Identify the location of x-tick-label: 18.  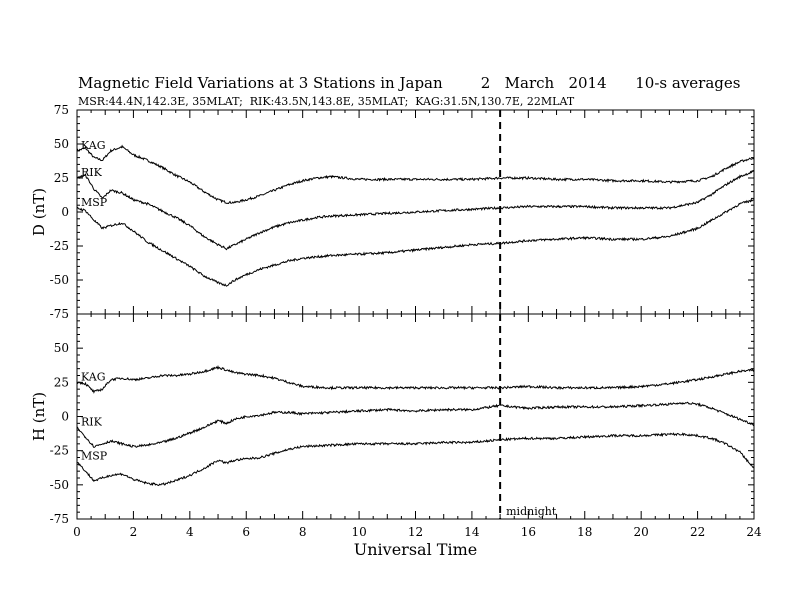
(584, 532).